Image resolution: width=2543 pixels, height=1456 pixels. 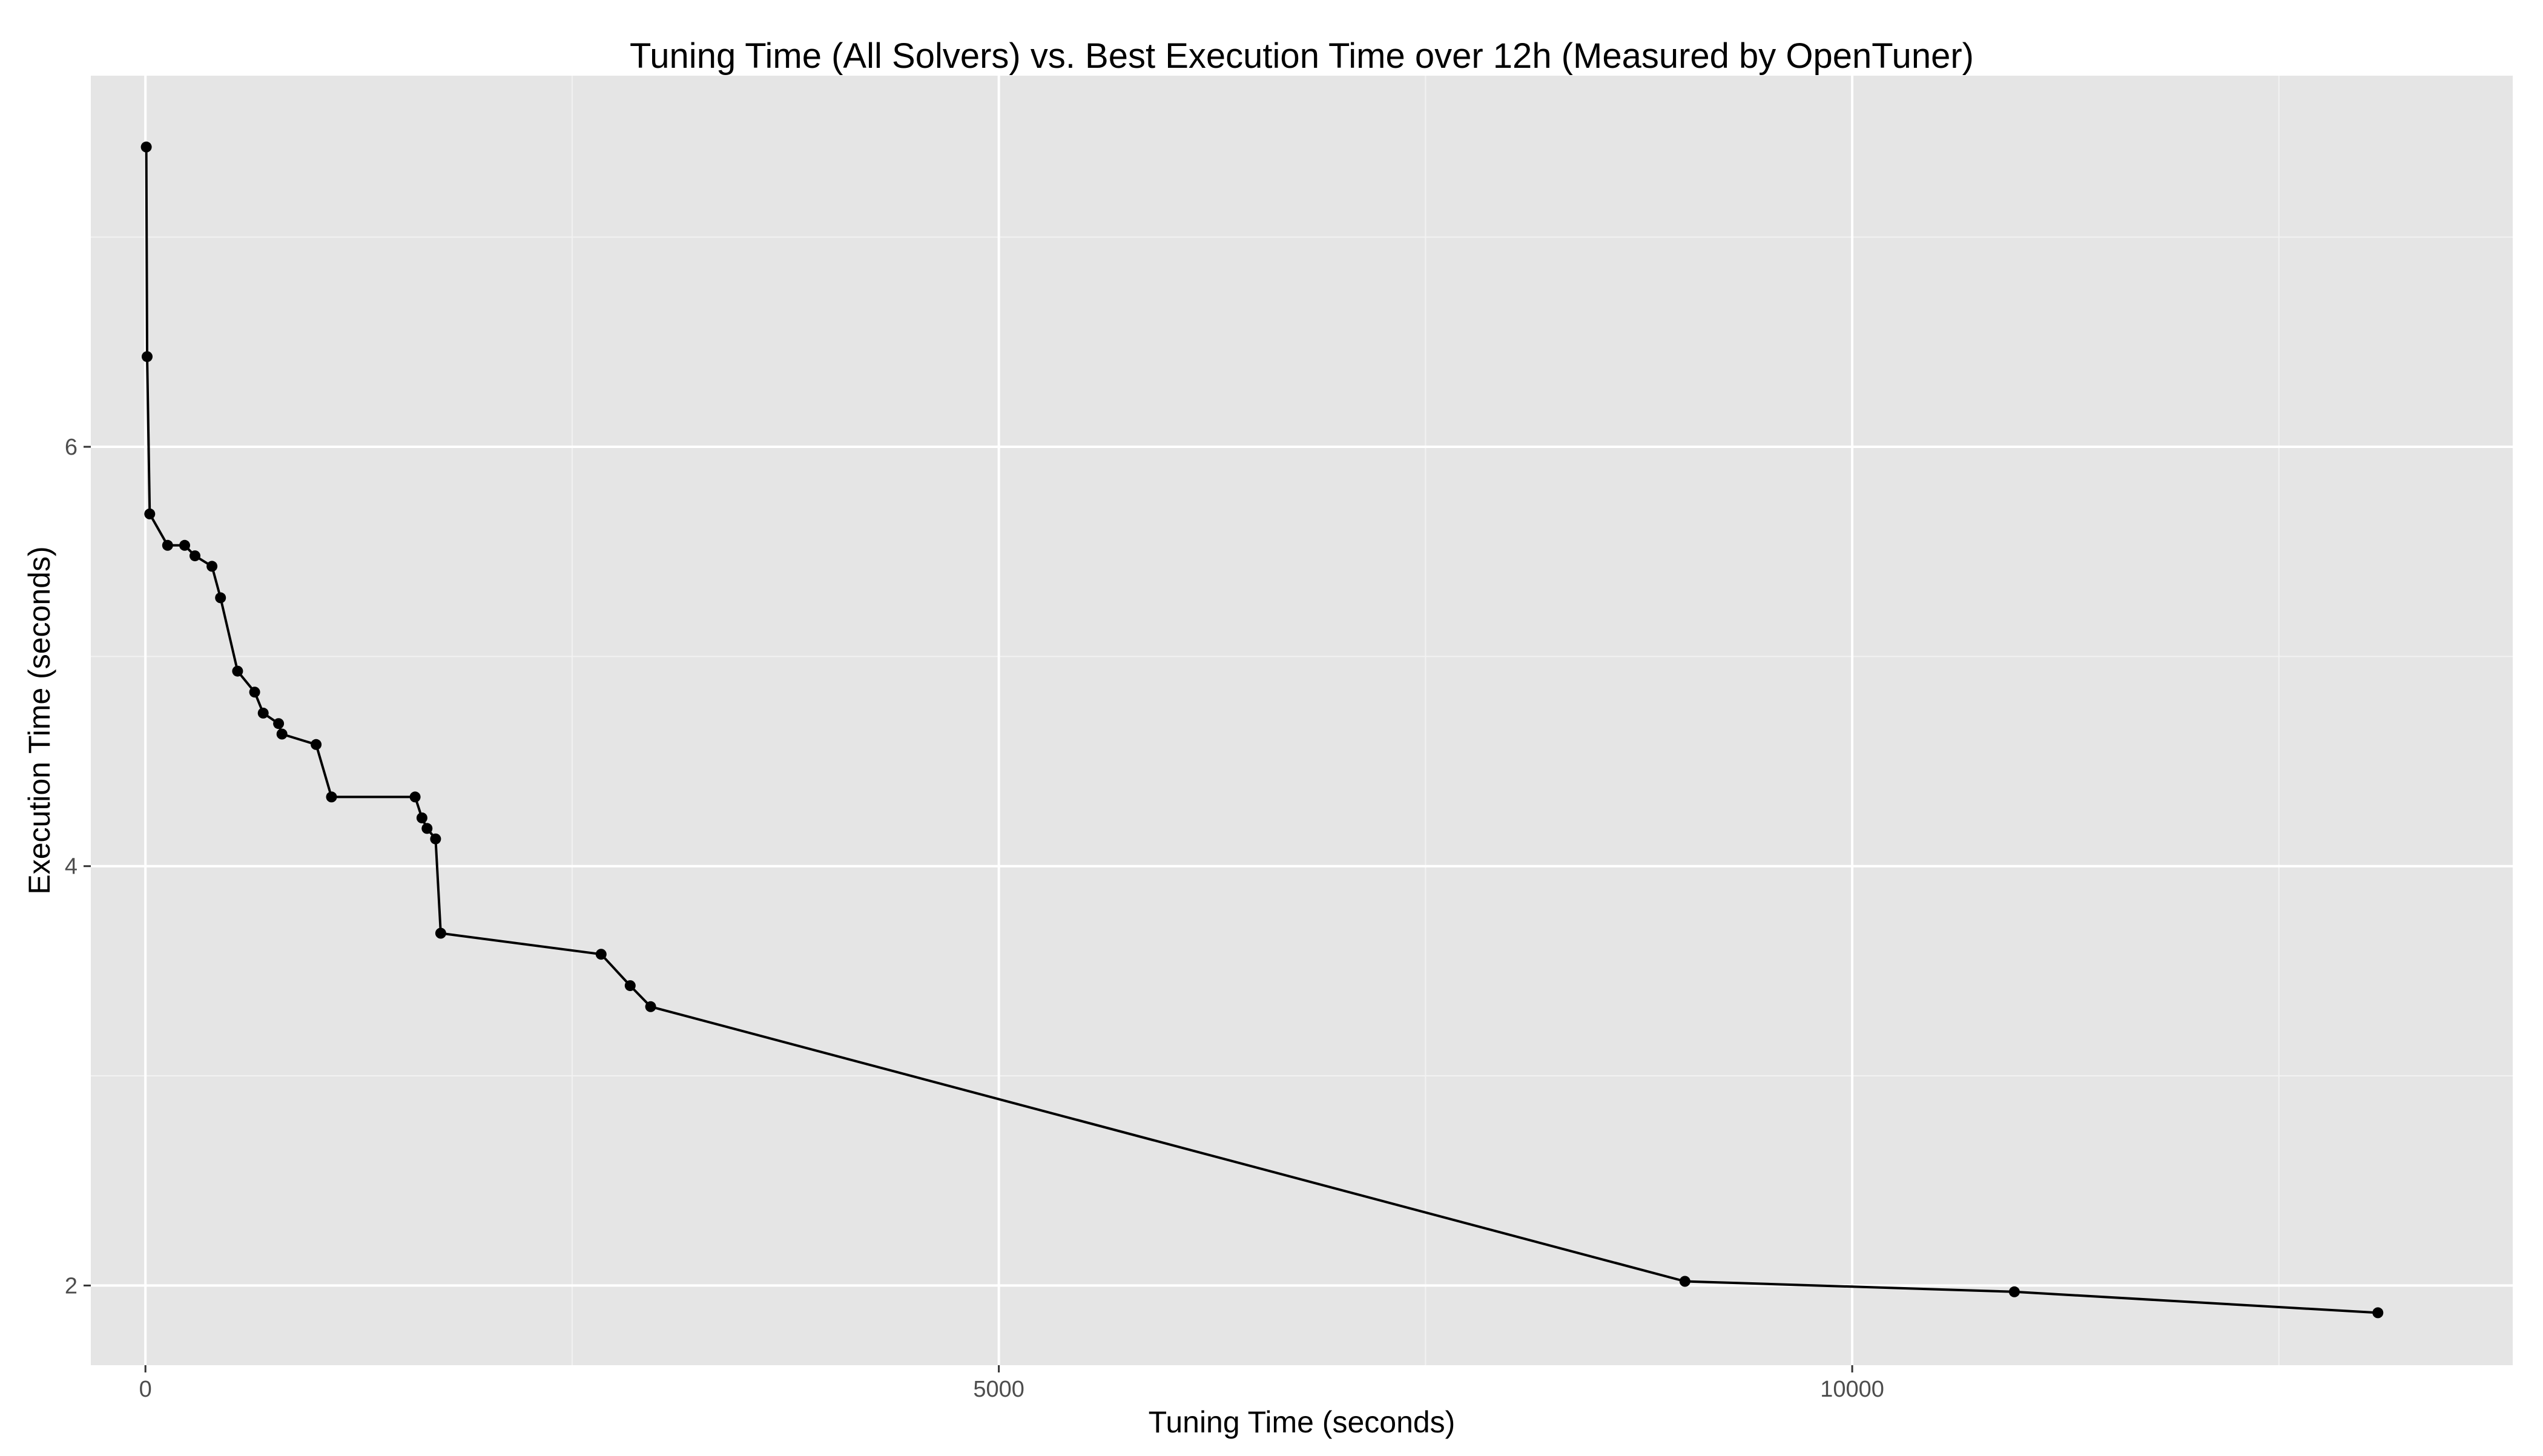 What do you see at coordinates (1852, 1389) in the screenshot?
I see `x-tick-label: 10000` at bounding box center [1852, 1389].